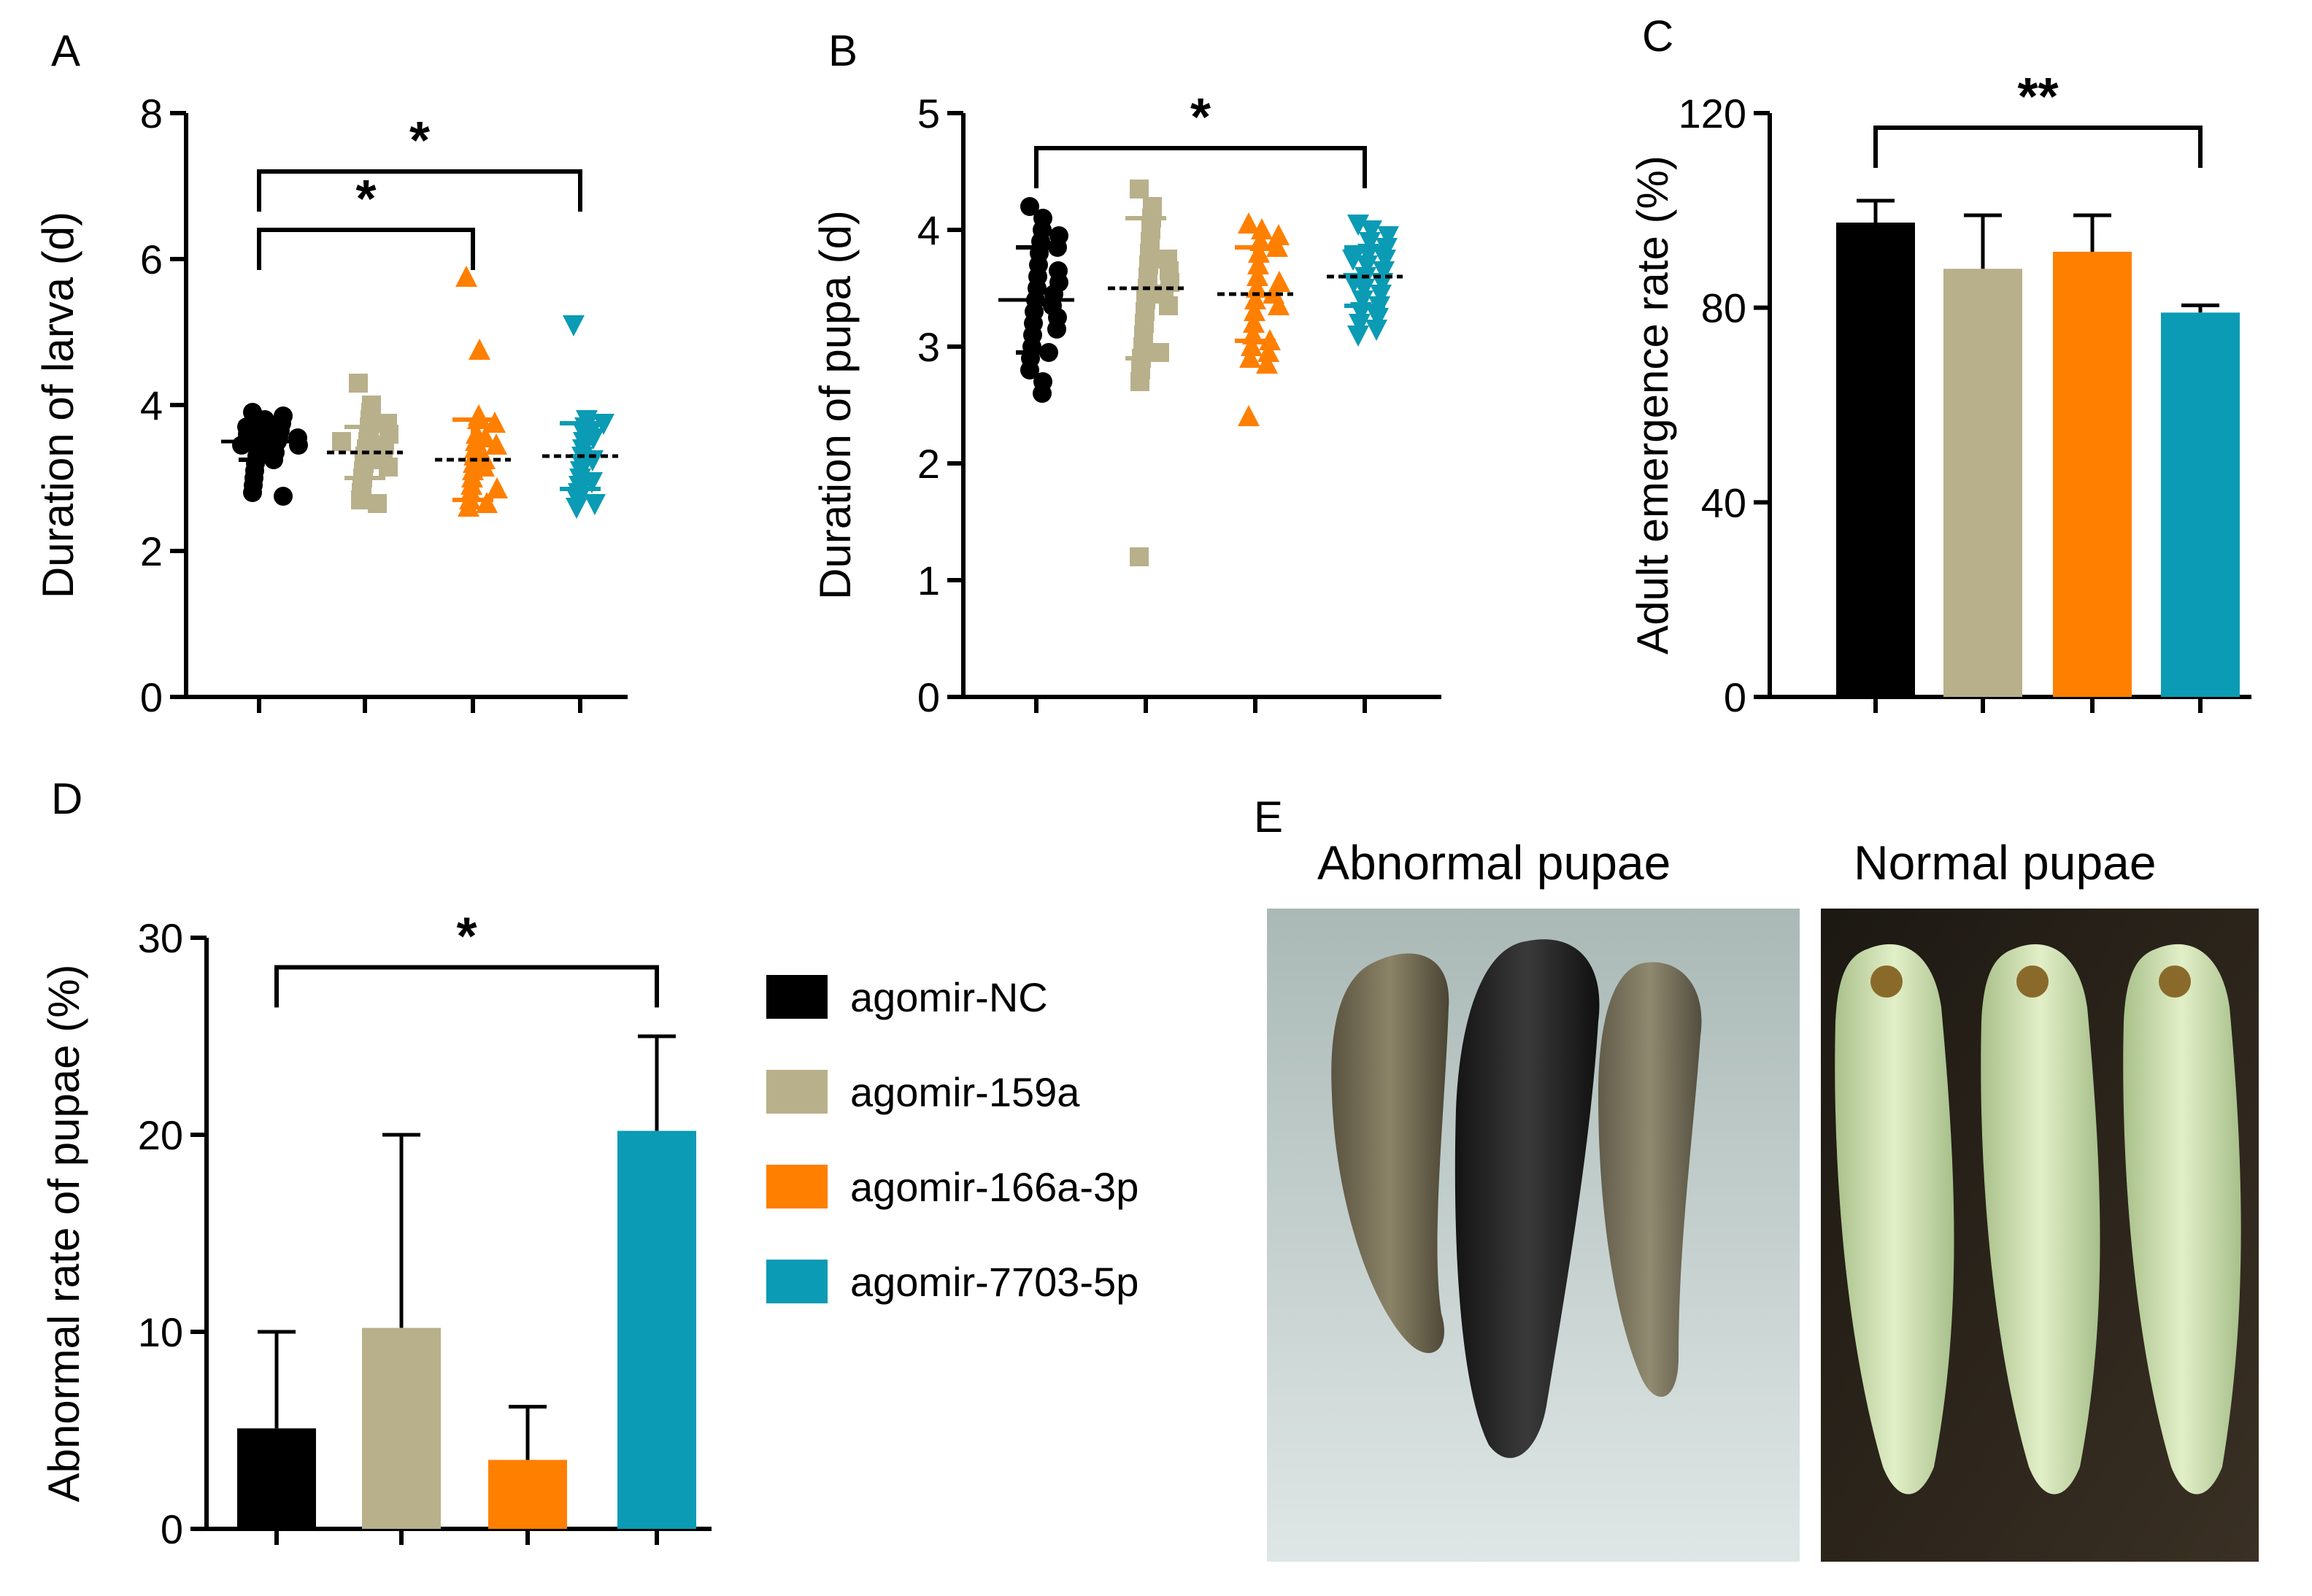 This screenshot has height=1596, width=2312. I want to click on y-tick-label-panel-a: 6, so click(151, 259).